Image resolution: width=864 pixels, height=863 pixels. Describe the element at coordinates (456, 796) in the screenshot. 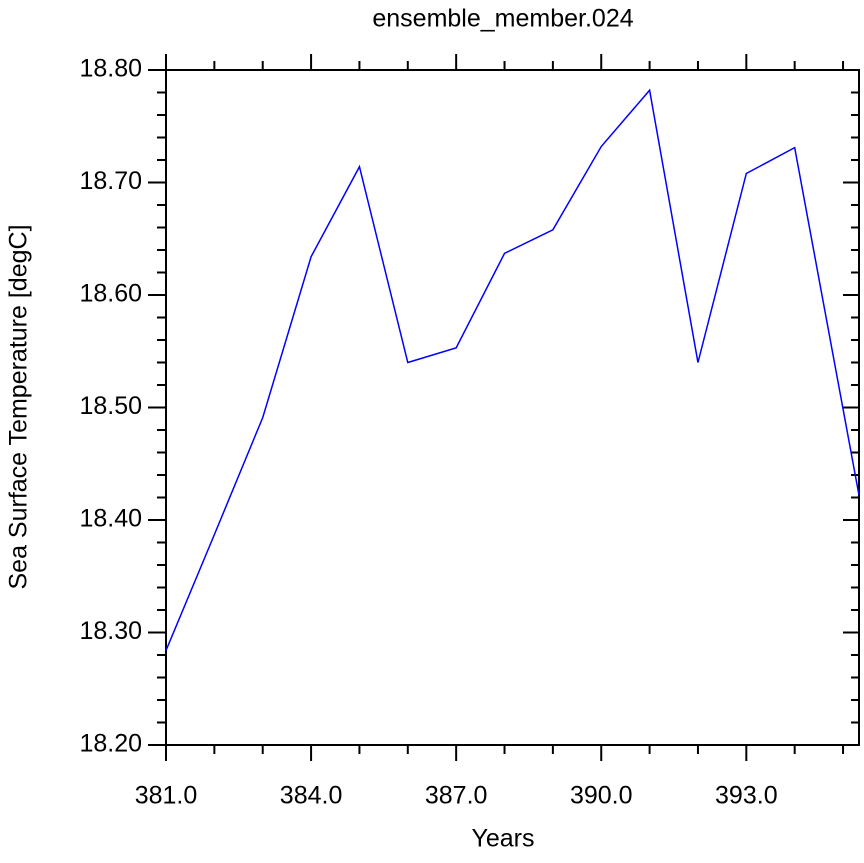

I see `x-tick-label: 387.0` at that location.